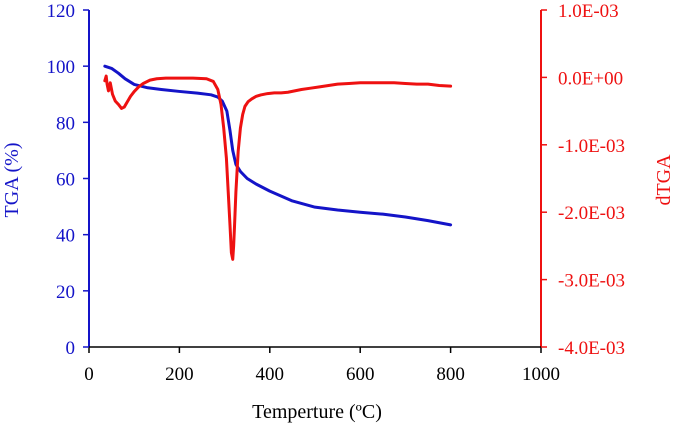 The height and width of the screenshot is (425, 680). What do you see at coordinates (65, 123) in the screenshot?
I see `y-left-tick-label: 80` at bounding box center [65, 123].